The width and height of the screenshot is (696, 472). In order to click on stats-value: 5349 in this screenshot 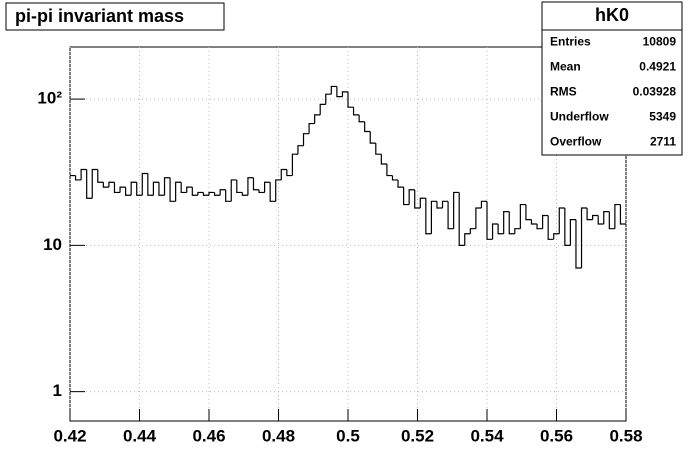, I will do `click(662, 117)`.